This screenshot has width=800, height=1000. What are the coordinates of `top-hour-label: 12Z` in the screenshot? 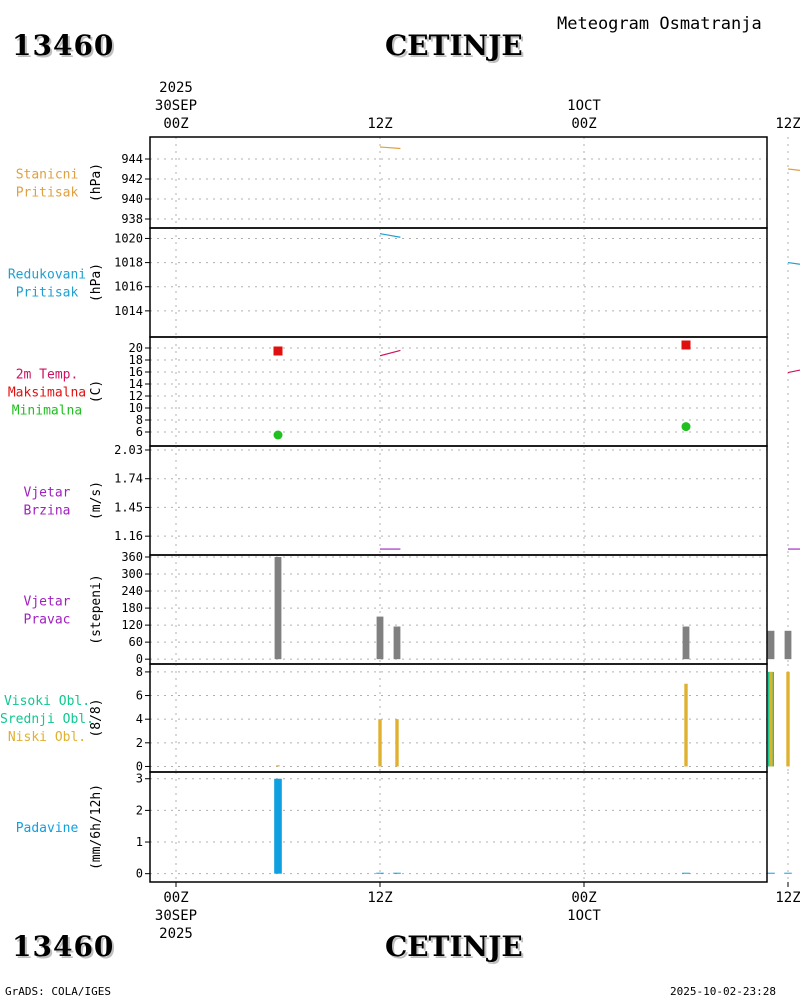 It's located at (379, 124).